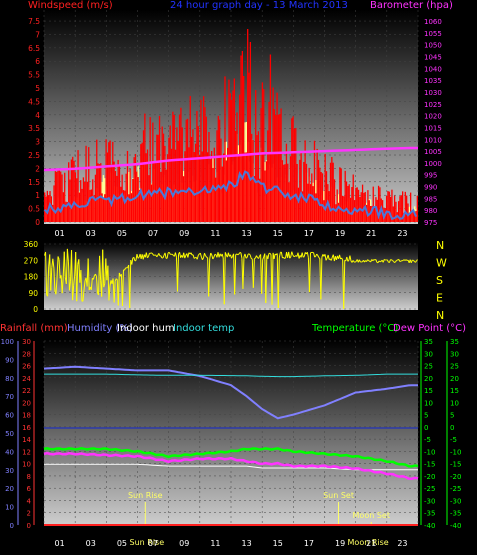 The image size is (477, 555). Describe the element at coordinates (428, 403) in the screenshot. I see `temperature-tick-label: 10` at that location.